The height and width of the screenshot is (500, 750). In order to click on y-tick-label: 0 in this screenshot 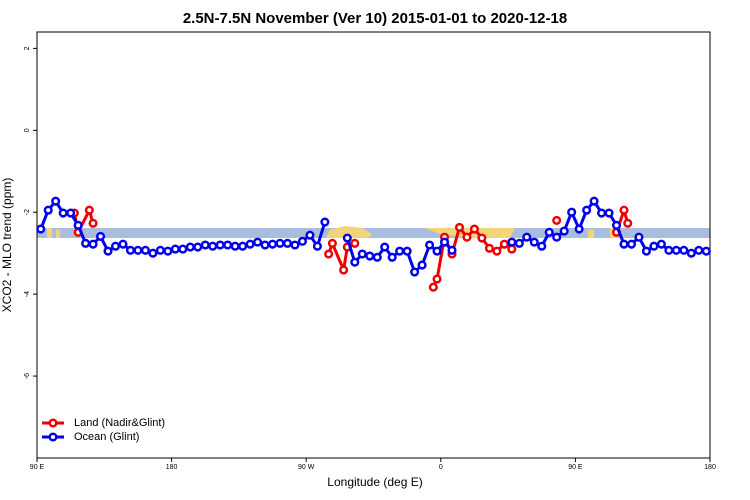, I will do `click(27, 130)`.